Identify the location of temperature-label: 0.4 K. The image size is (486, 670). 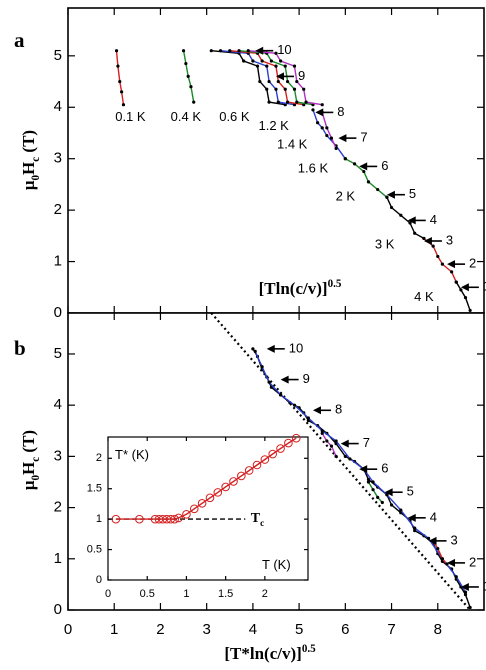
(186, 116).